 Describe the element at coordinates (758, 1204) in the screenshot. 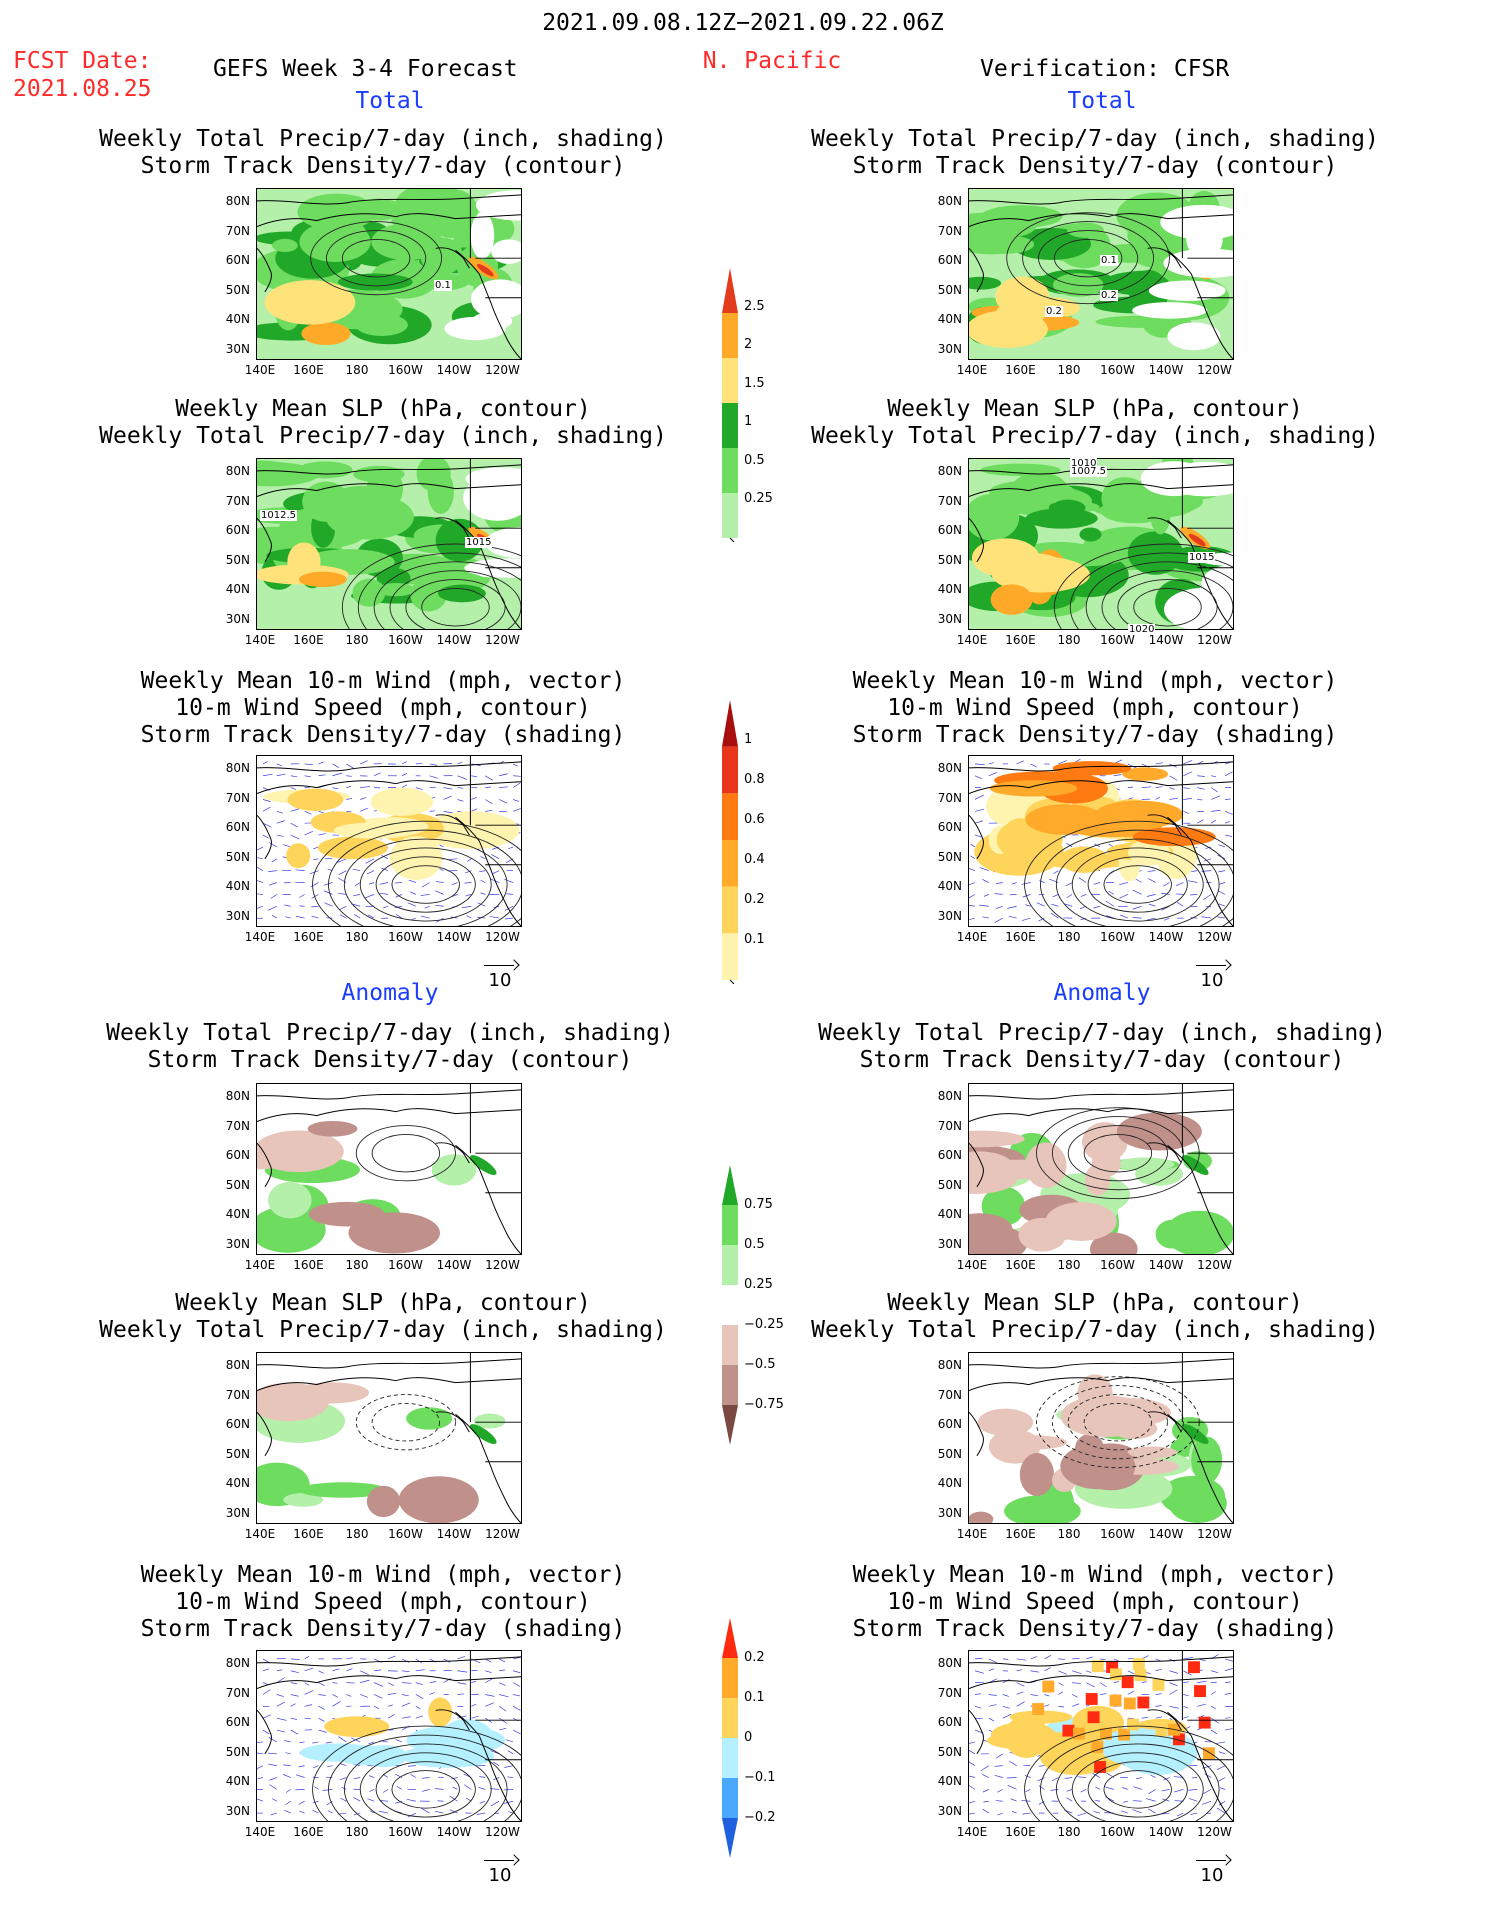

I see `colorbar-label: 0.75` at that location.